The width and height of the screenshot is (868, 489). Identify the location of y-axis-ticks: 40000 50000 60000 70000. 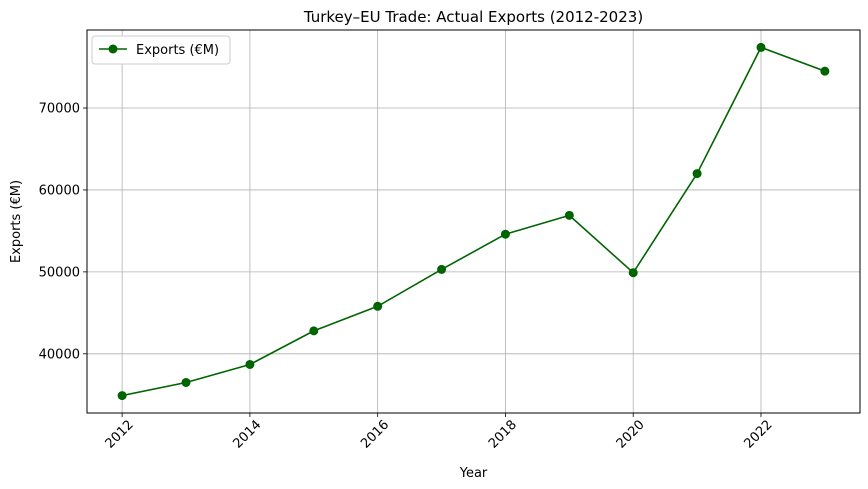
(63, 232).